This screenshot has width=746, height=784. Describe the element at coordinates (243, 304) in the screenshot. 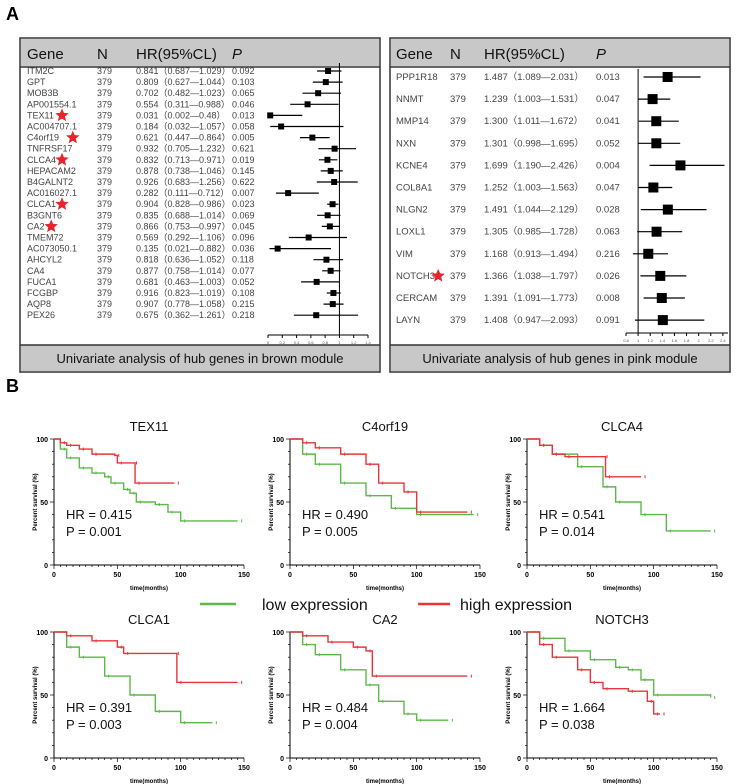

I see `p-value: 0.215` at that location.